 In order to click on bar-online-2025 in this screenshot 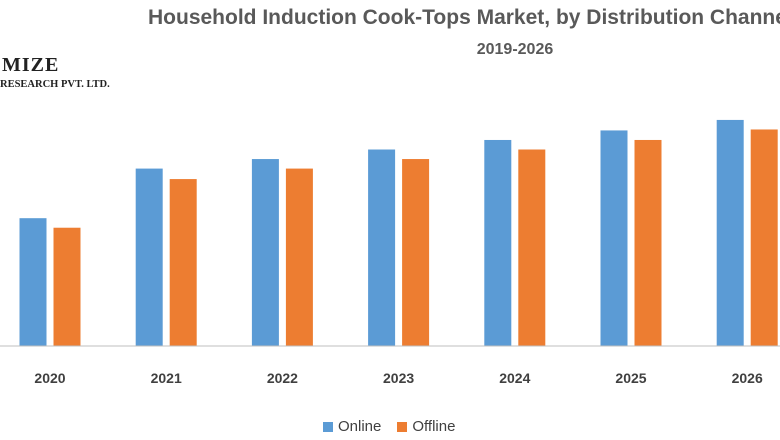, I will do `click(614, 238)`.